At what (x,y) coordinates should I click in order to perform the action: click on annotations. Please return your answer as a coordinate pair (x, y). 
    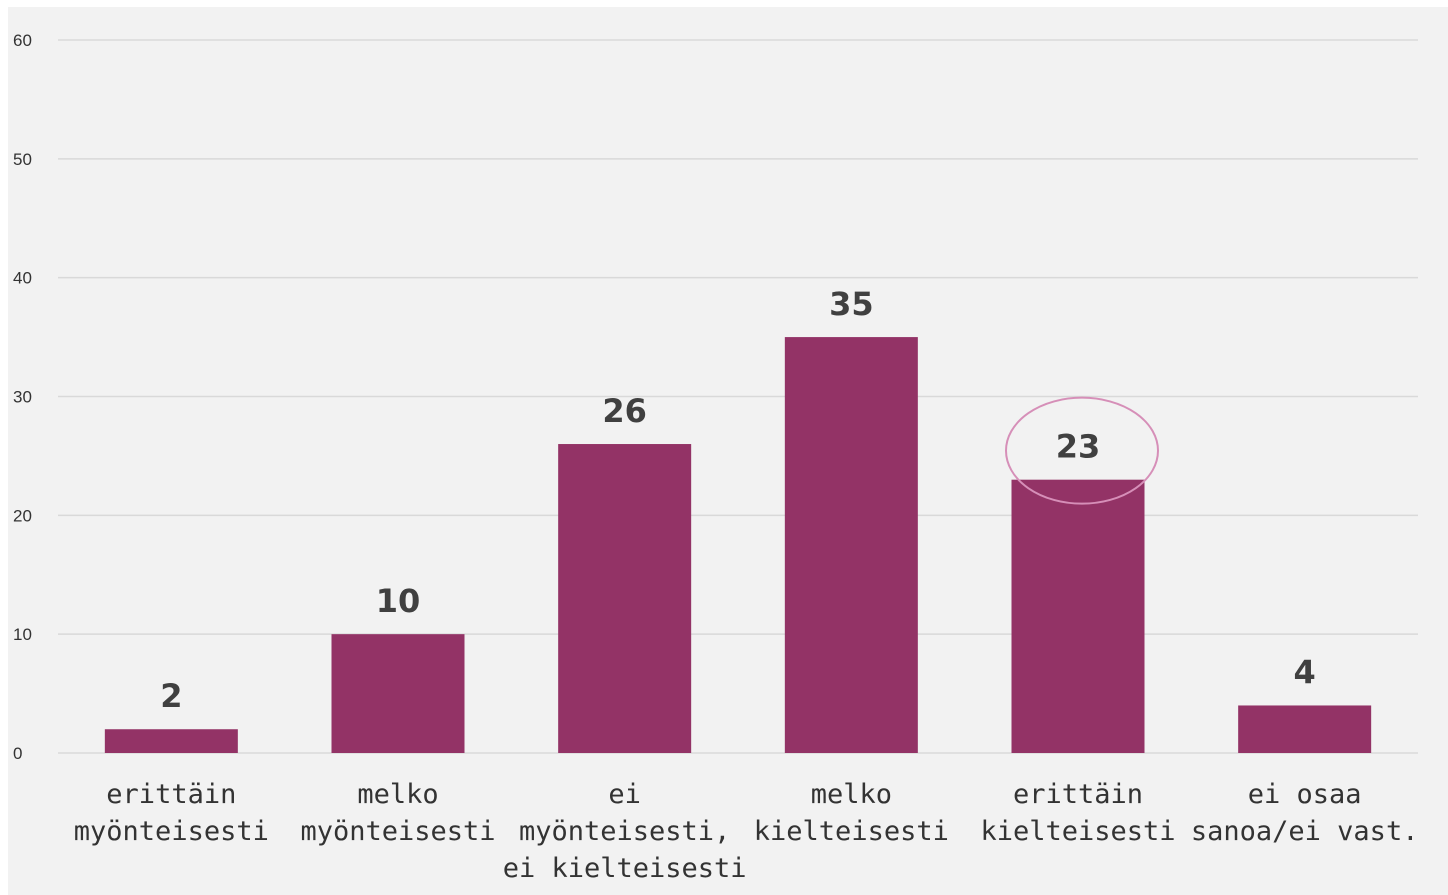
    Looking at the image, I should click on (1082, 450).